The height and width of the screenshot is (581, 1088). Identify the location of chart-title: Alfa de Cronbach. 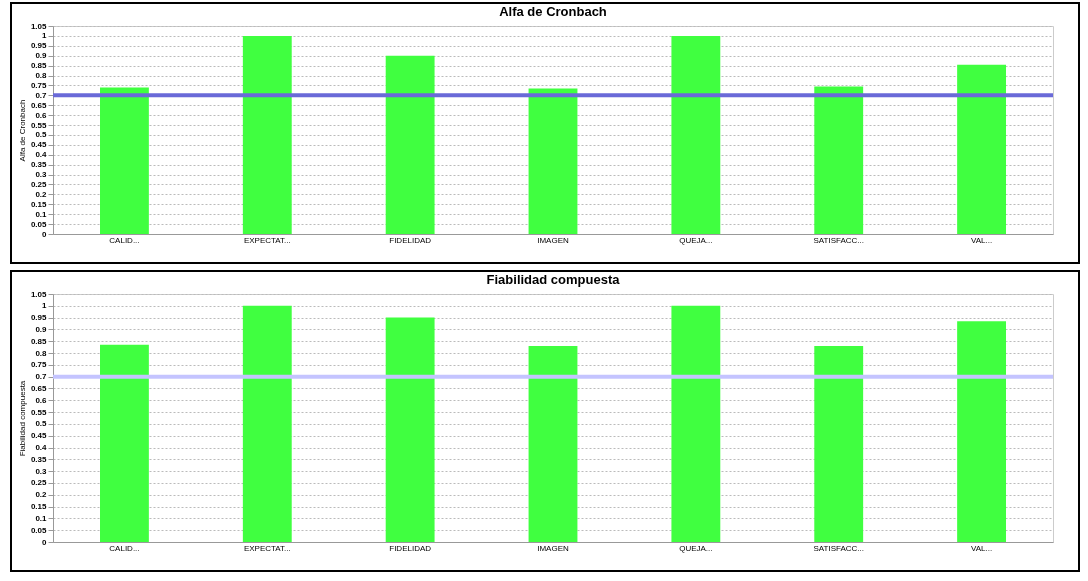
(553, 11).